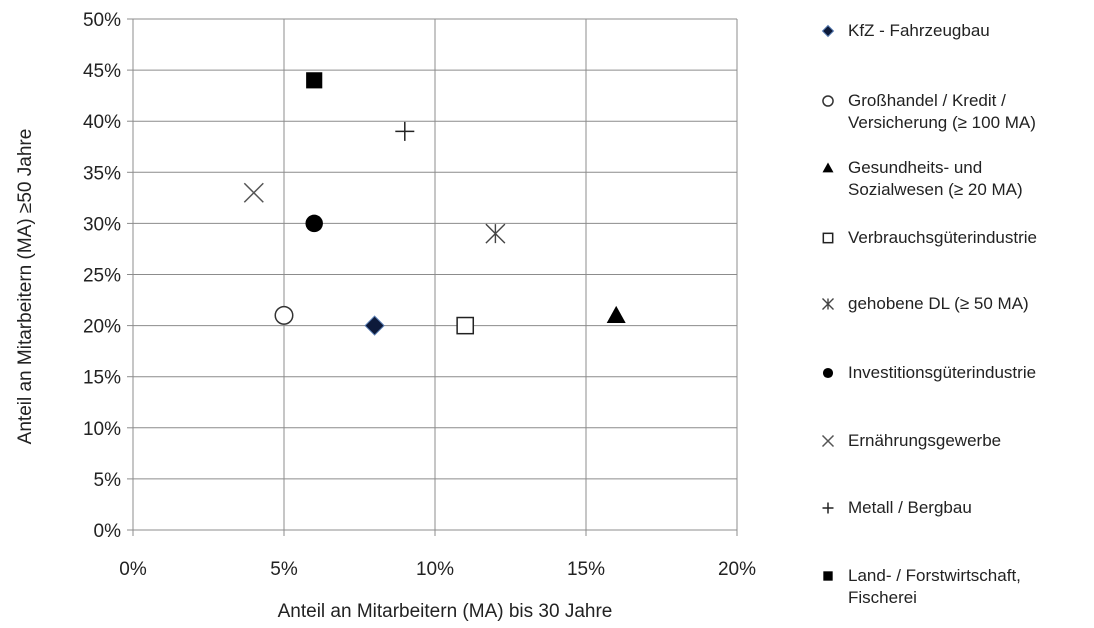 The height and width of the screenshot is (628, 1094). I want to click on legend-label: KfZ - Fahrzeugbau, so click(919, 30).